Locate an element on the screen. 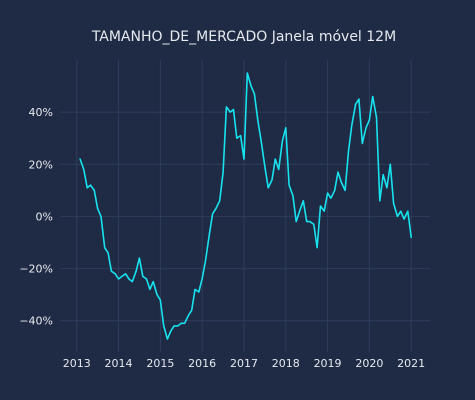 The height and width of the screenshot is (400, 475). chart-title: TAMANHO_DE_MERCADO Janela móvel 12M is located at coordinates (243, 37).